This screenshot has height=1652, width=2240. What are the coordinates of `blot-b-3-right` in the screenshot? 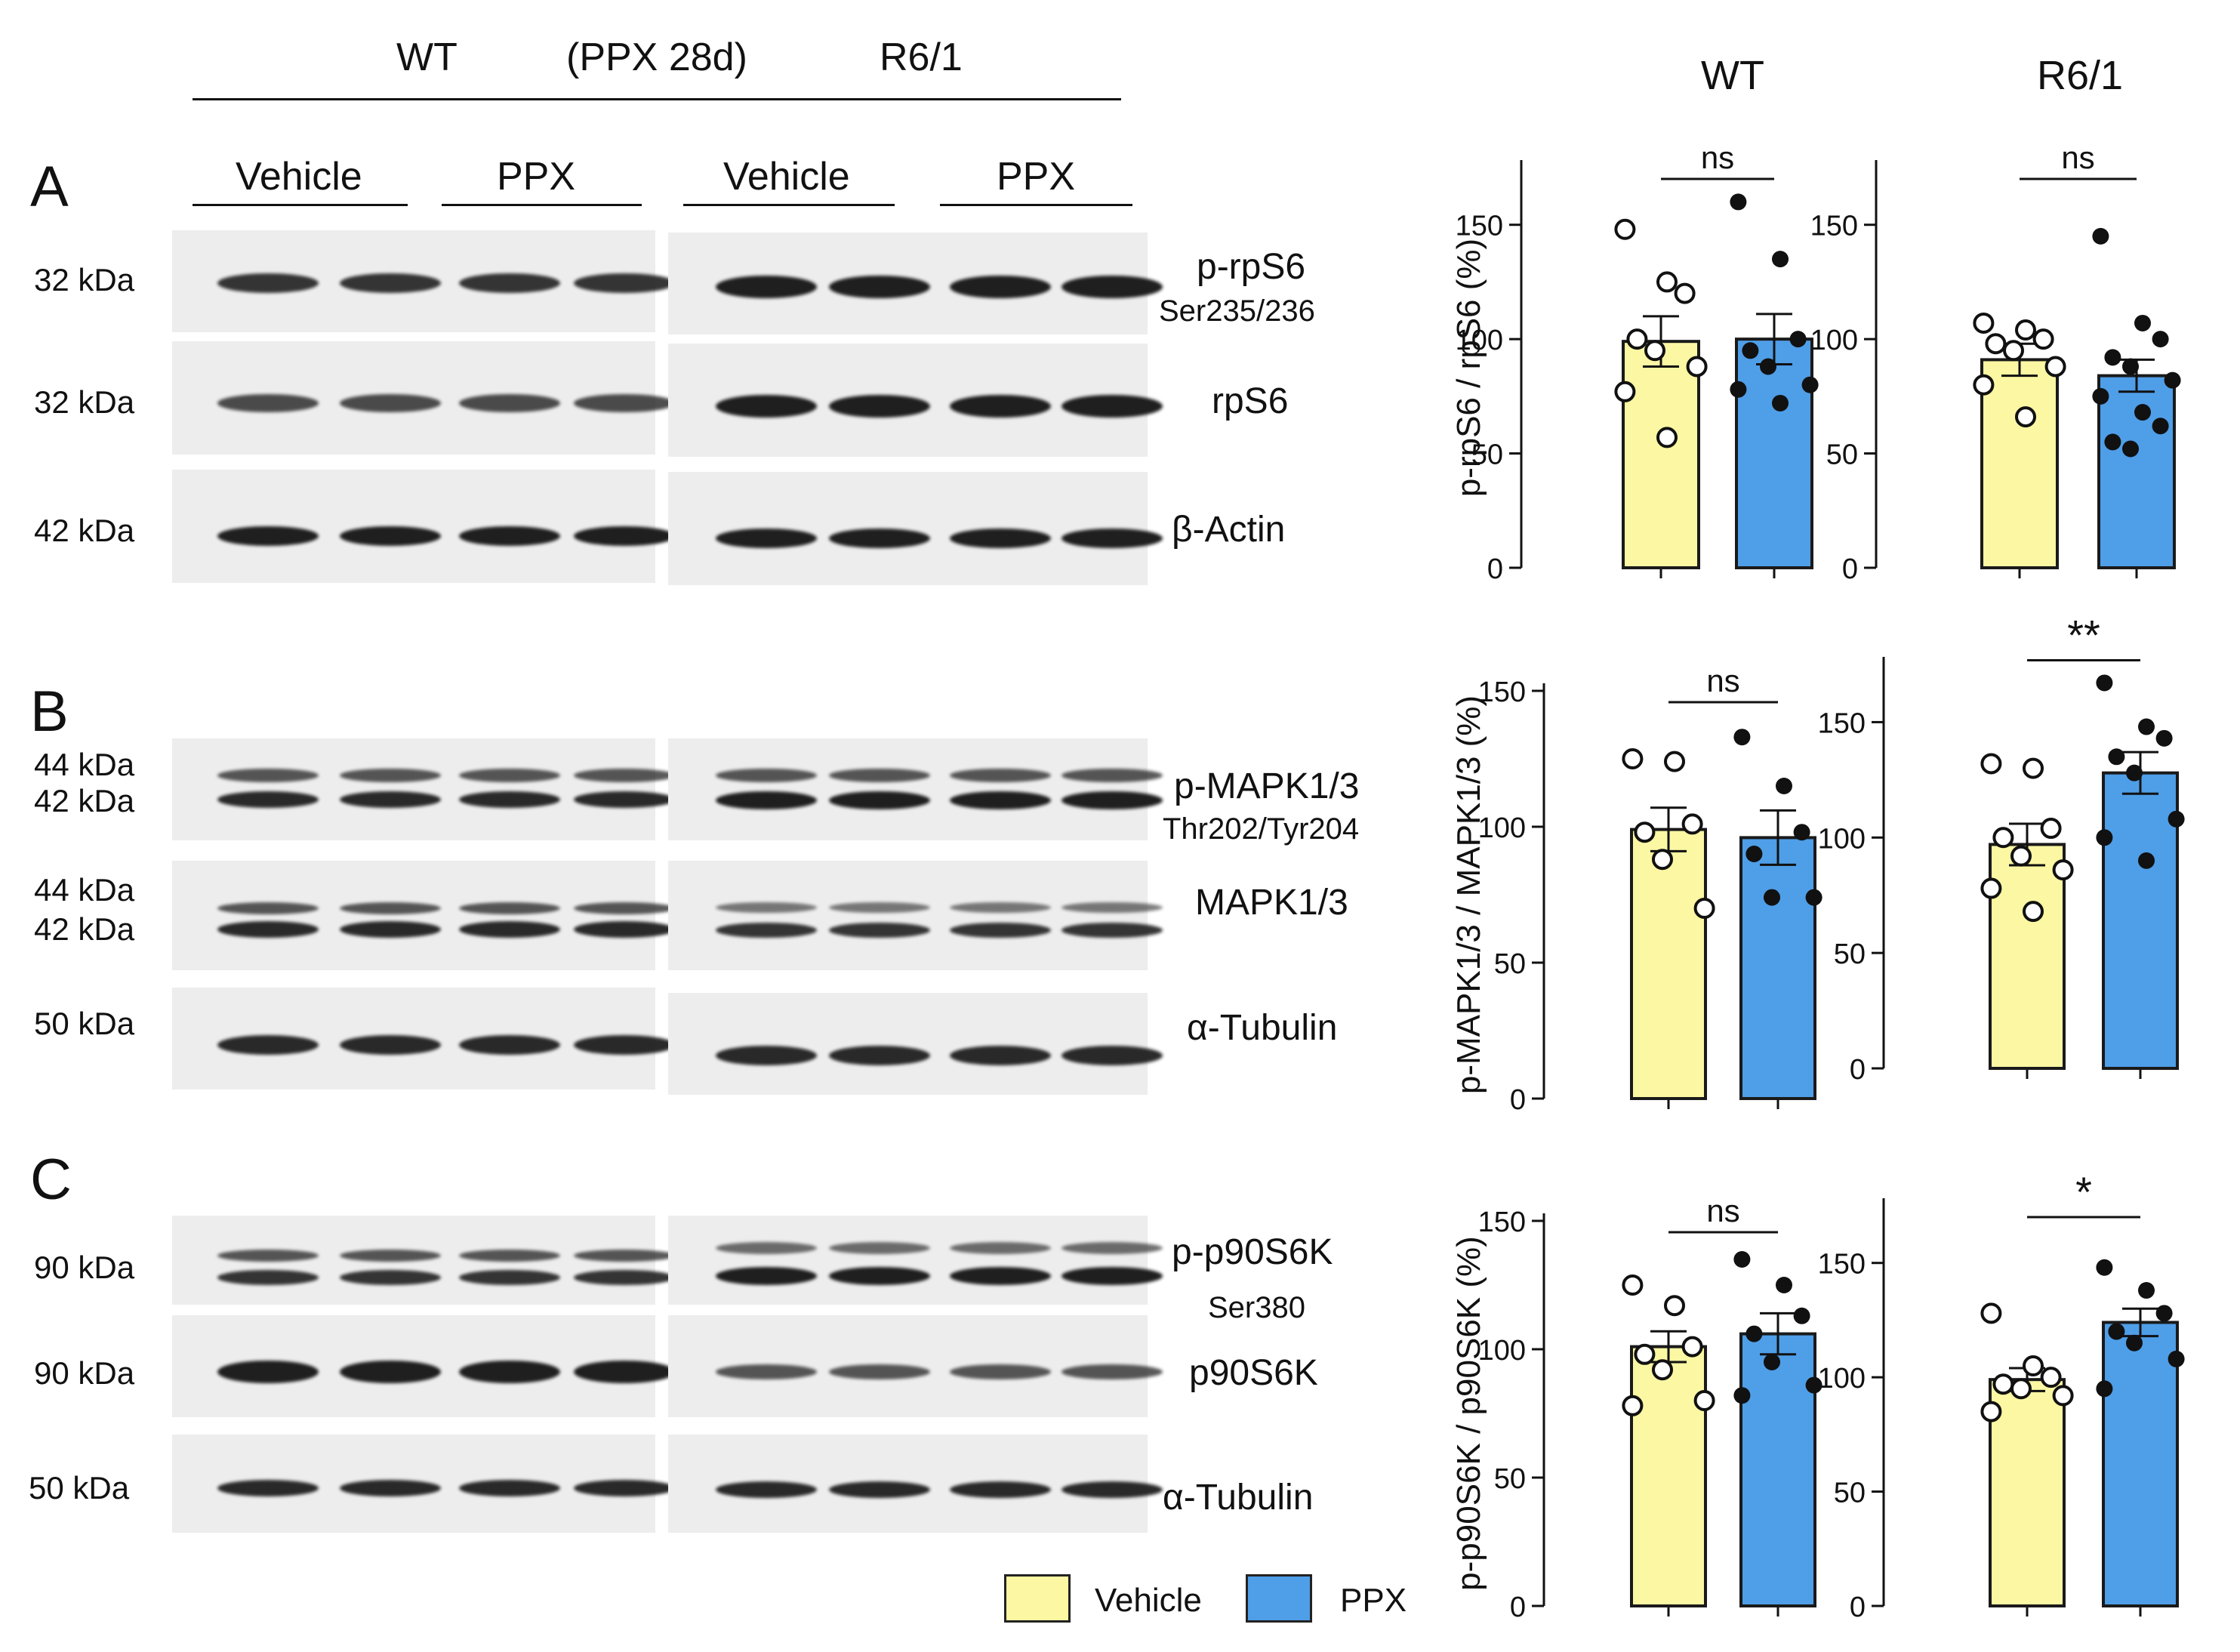 It's located at (908, 1044).